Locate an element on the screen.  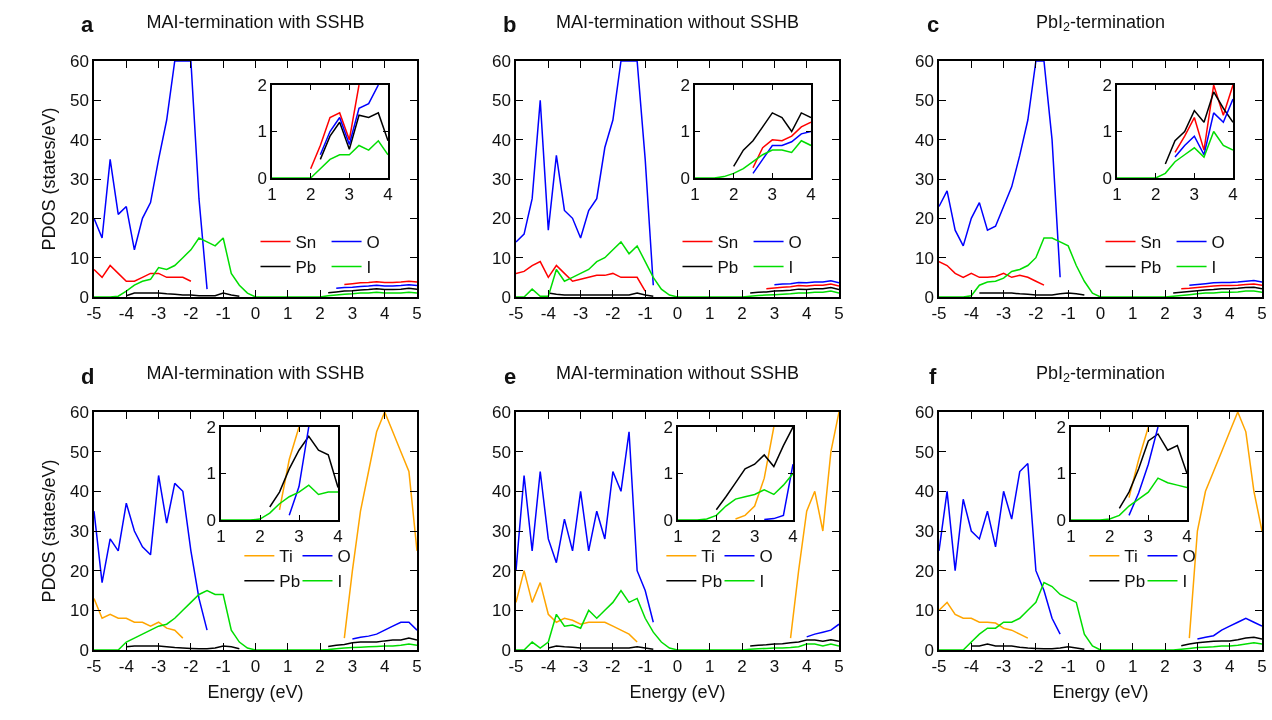
text: d is located at coordinates (88, 376).